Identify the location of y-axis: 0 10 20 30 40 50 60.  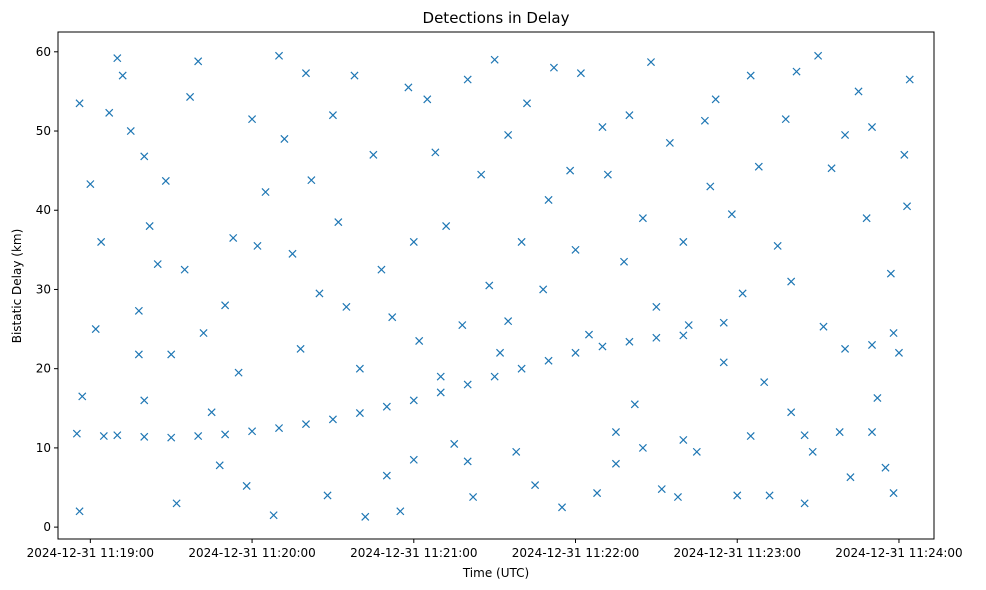
(47, 289).